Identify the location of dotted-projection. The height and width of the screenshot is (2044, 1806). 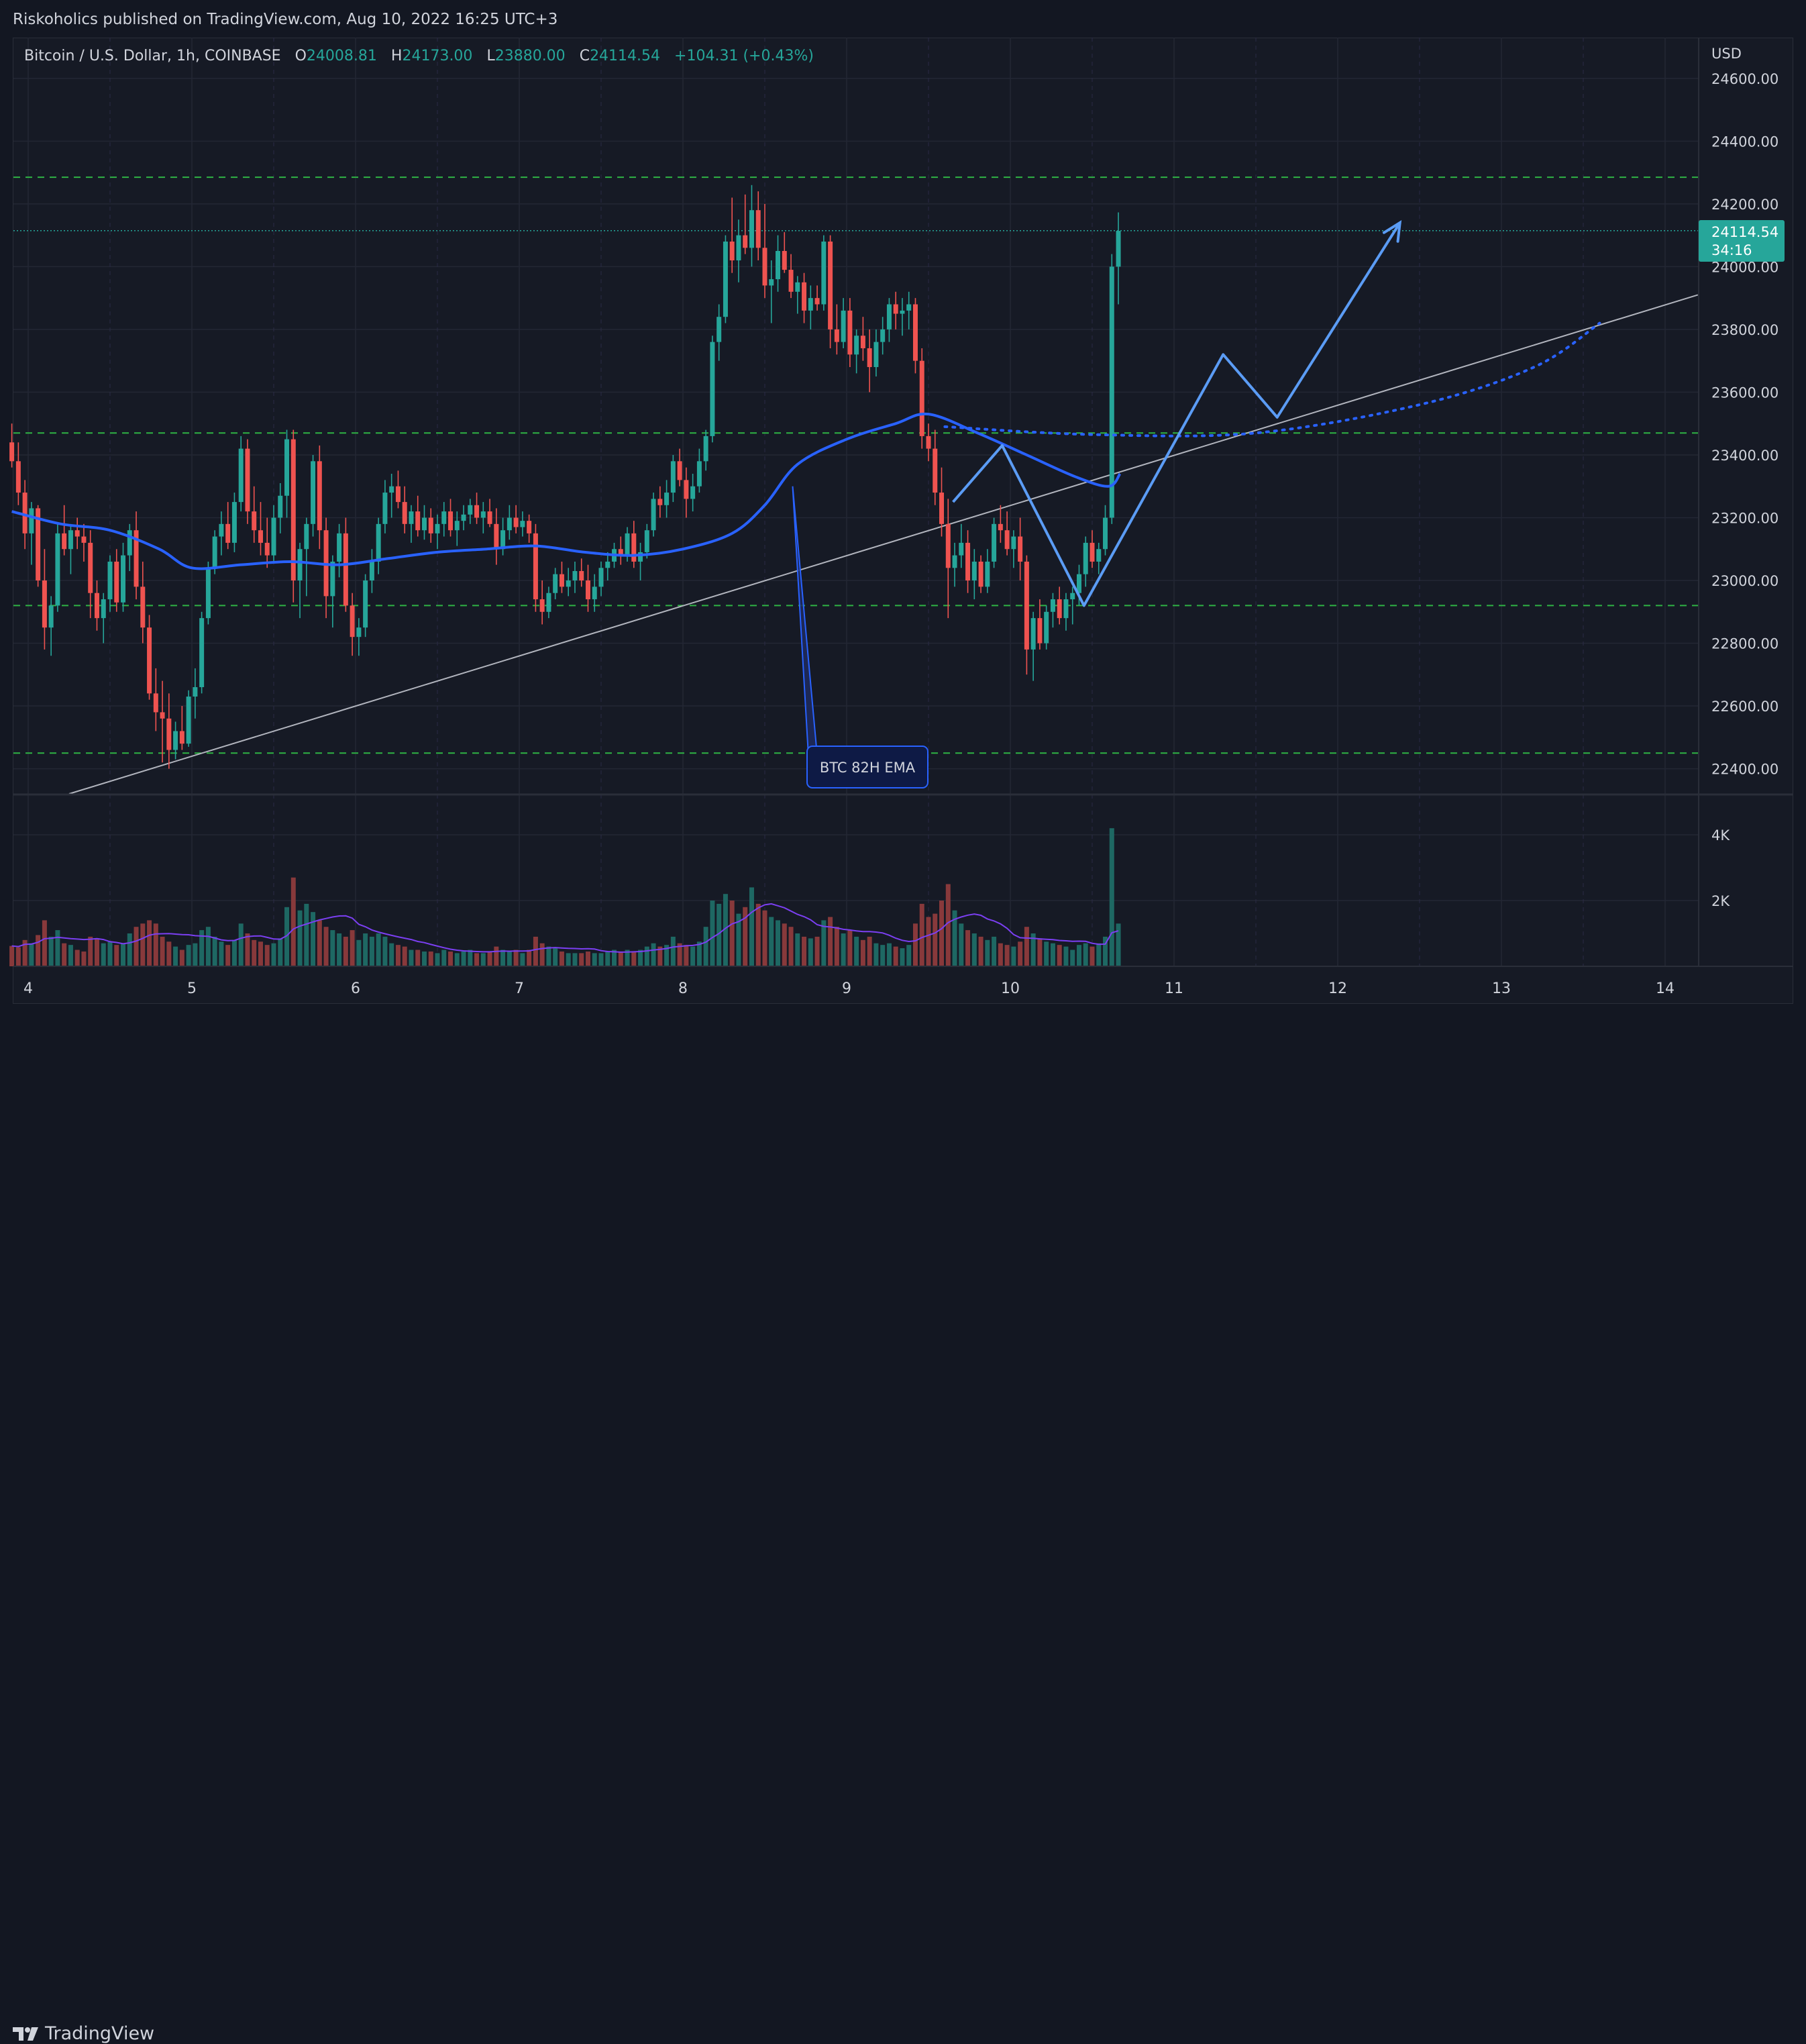
(1272, 380).